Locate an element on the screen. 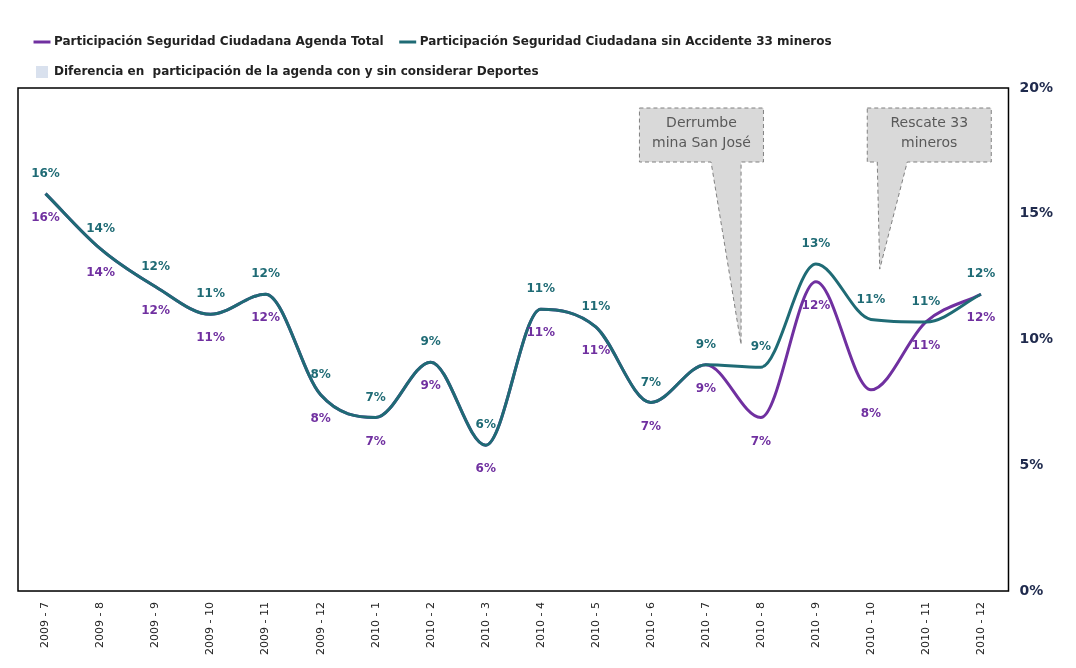  x-tick-label: 2010 - 11 is located at coordinates (925, 629).